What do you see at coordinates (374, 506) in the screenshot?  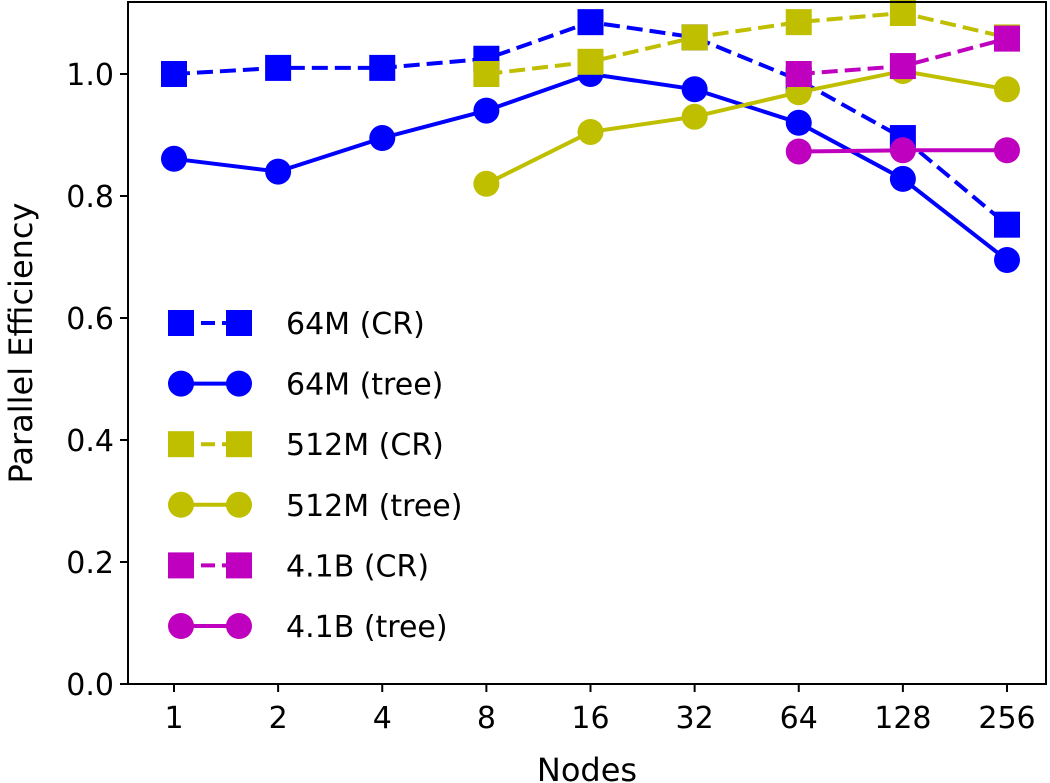 I see `legend-label: 512M (tree)` at bounding box center [374, 506].